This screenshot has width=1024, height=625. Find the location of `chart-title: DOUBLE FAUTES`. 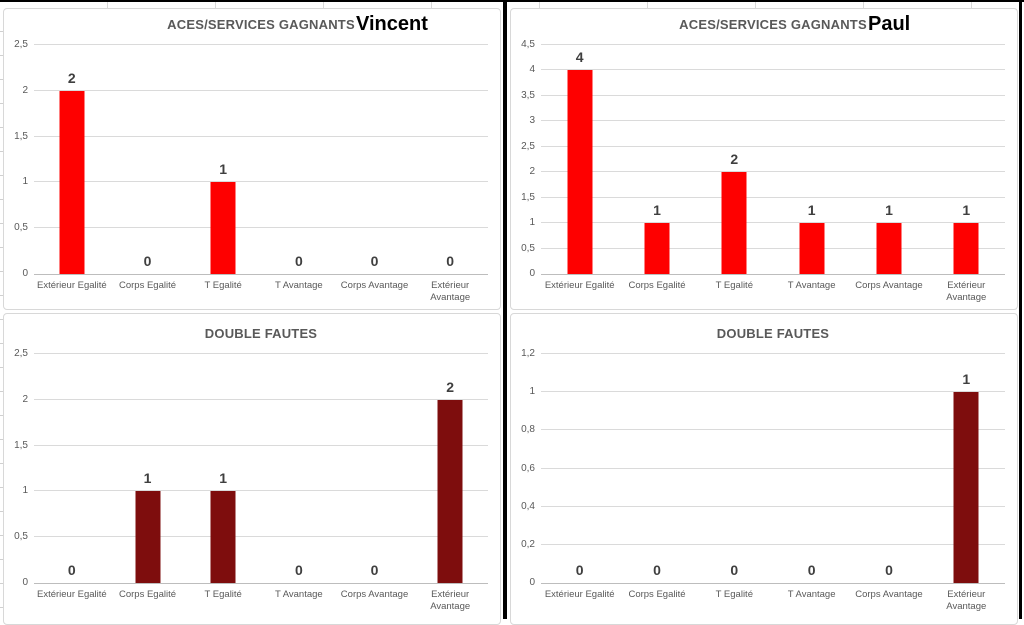

chart-title: DOUBLE FAUTES is located at coordinates (261, 339).